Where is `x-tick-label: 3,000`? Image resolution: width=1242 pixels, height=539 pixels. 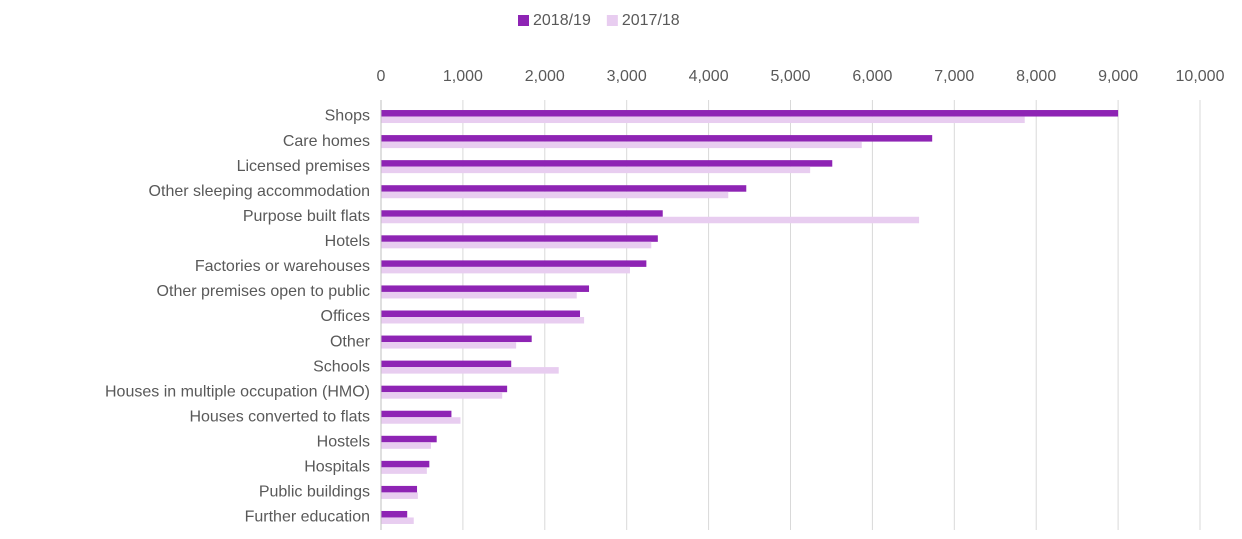
x-tick-label: 3,000 is located at coordinates (627, 76).